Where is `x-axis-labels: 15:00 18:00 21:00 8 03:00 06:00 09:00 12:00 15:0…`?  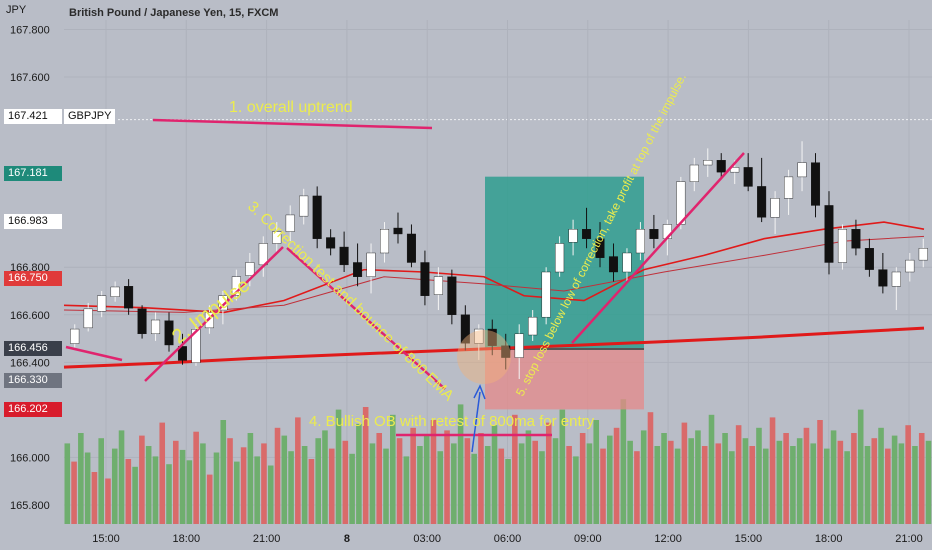
x-axis-labels: 15:00 18:00 21:00 8 03:00 06:00 09:00 12:00 15:0… is located at coordinates (507, 539).